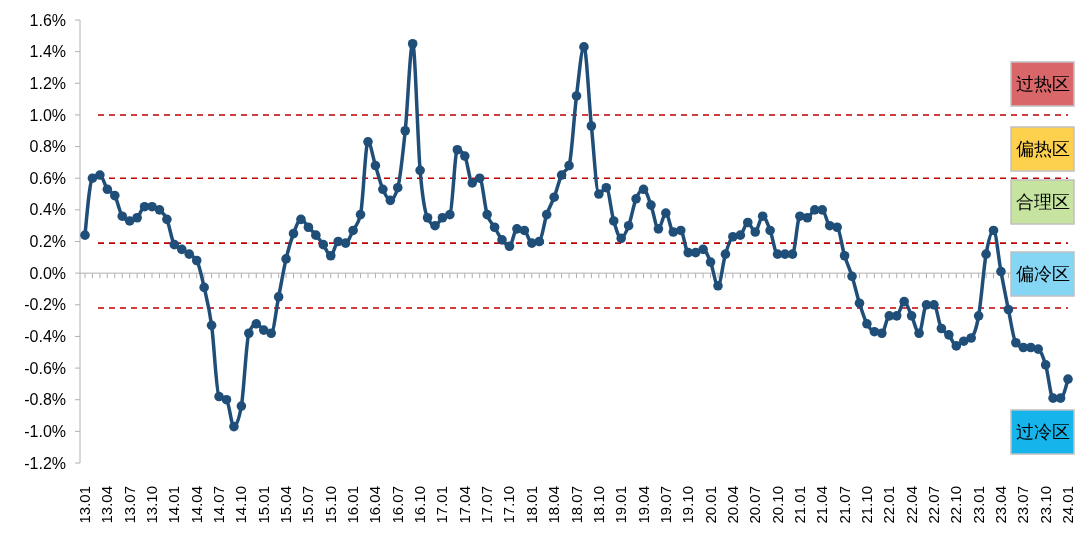  What do you see at coordinates (710, 505) in the screenshot?
I see `x-tick-label: 20.01` at bounding box center [710, 505].